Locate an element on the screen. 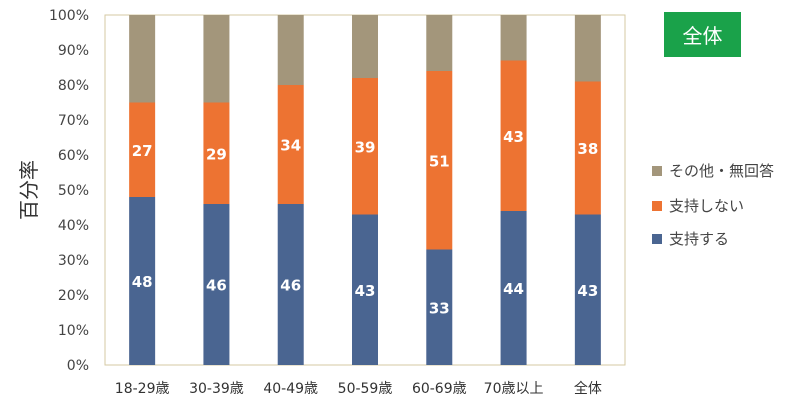  y-tick-label: 50% is located at coordinates (73, 191).